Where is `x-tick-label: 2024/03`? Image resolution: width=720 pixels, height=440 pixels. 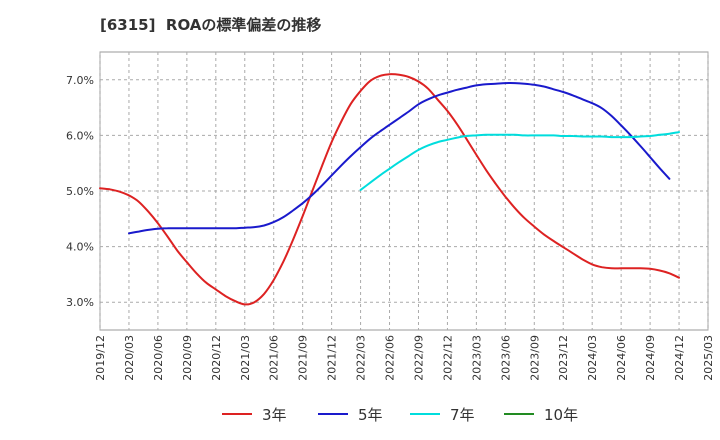
x-tick-label: 2024/03 is located at coordinates (592, 358).